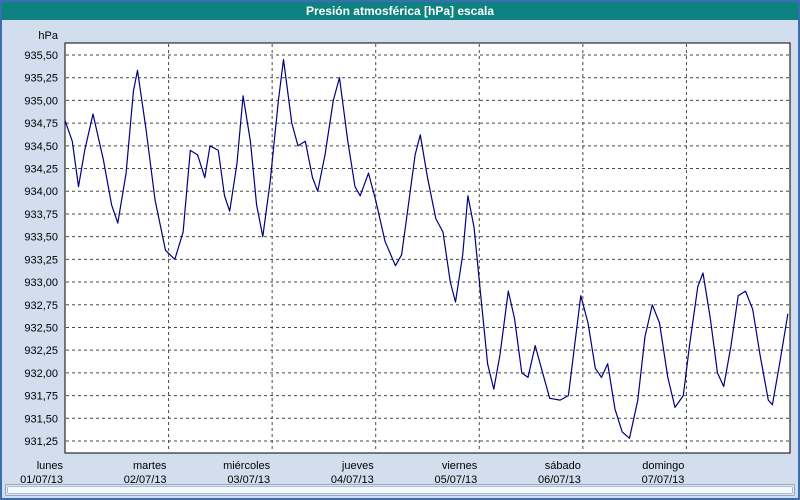  What do you see at coordinates (663, 479) in the screenshot?
I see `x-day-date: 07/07/13` at bounding box center [663, 479].